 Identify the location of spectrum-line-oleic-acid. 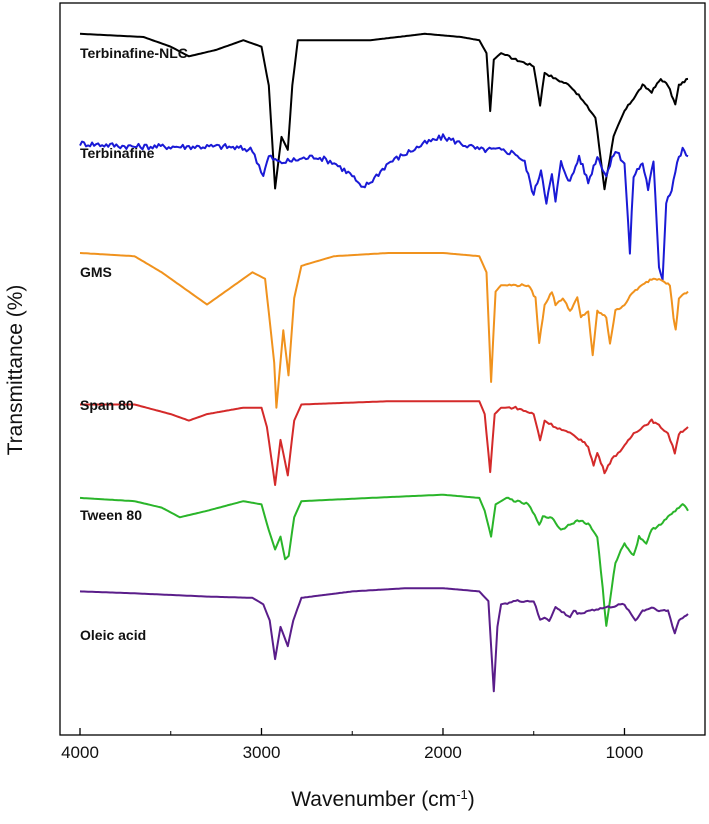
(384, 640).